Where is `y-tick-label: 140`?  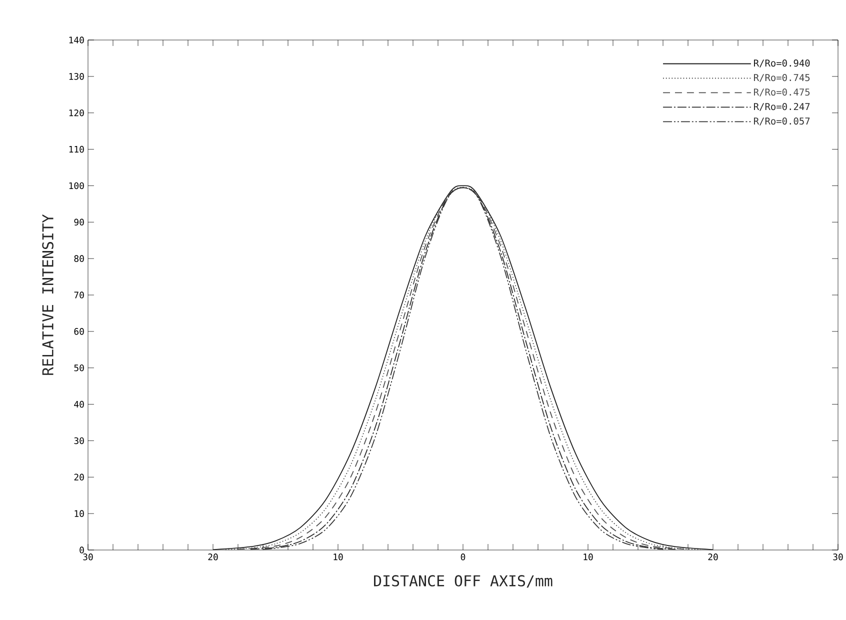 y-tick-label: 140 is located at coordinates (76, 40).